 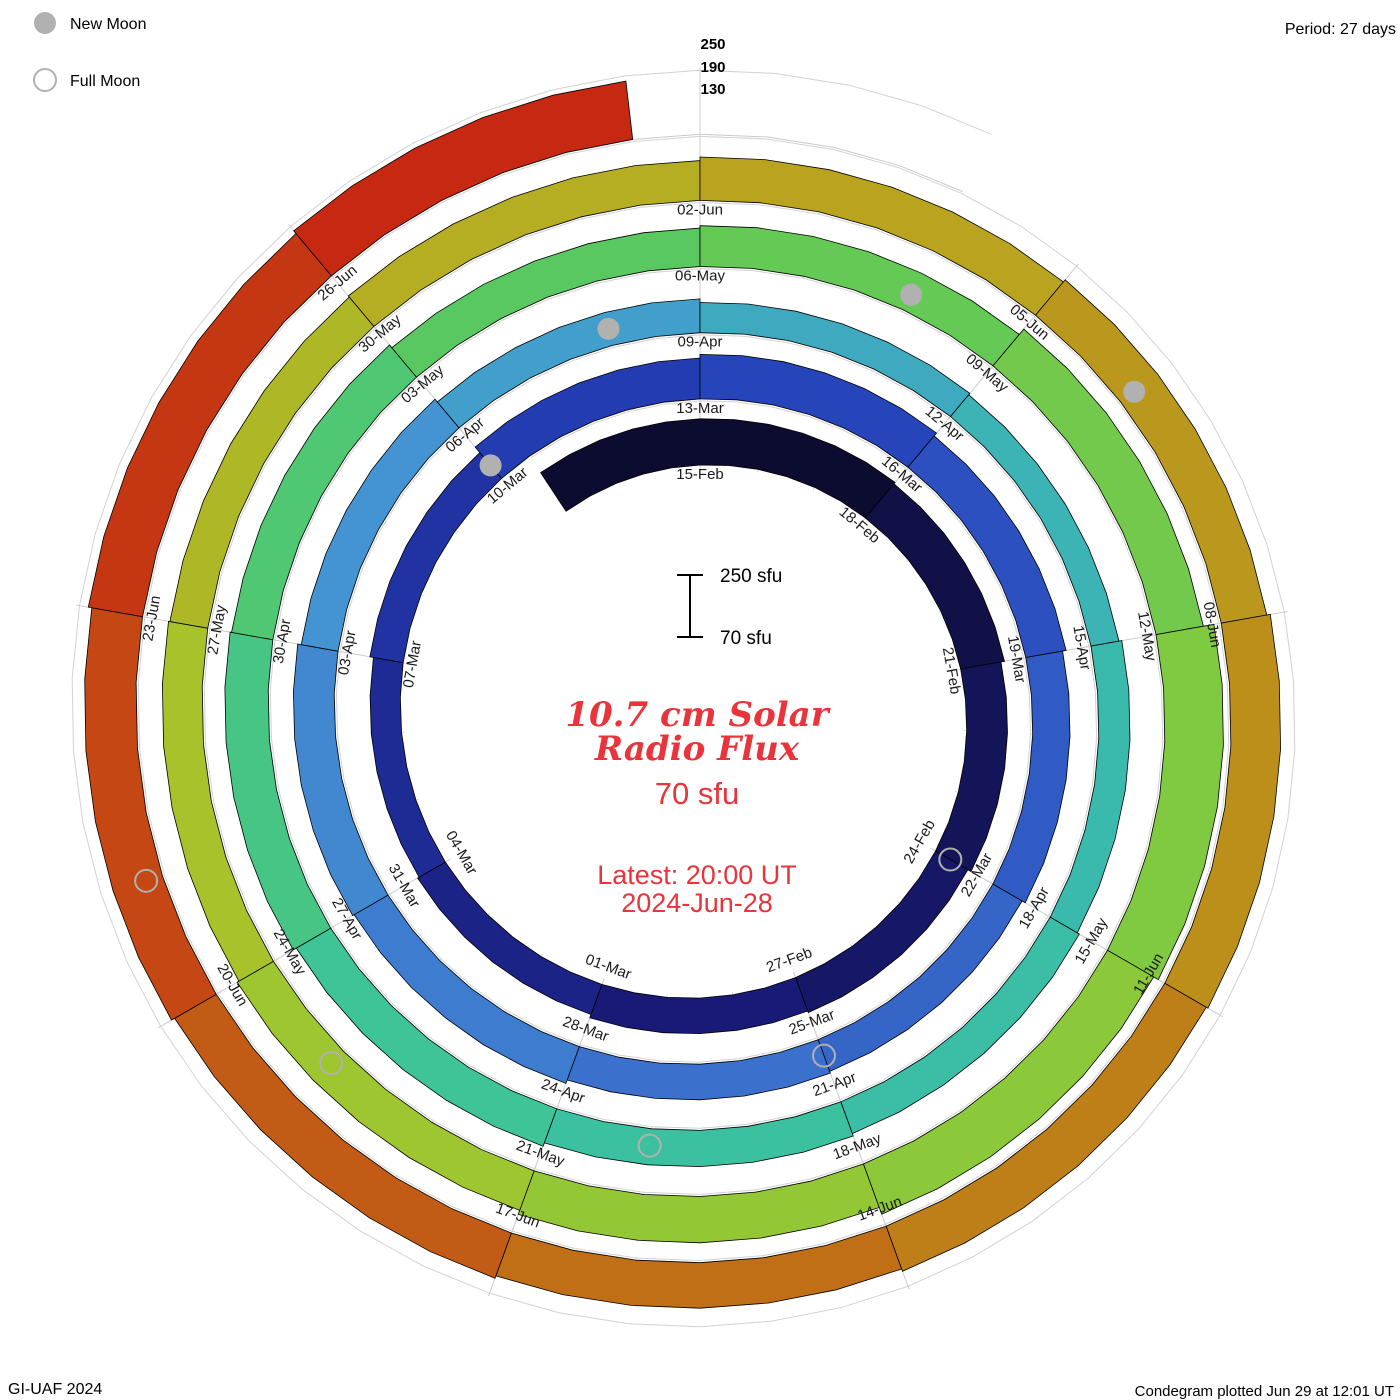 What do you see at coordinates (407, 767) in the screenshot?
I see `flux-segment-04-Mar` at bounding box center [407, 767].